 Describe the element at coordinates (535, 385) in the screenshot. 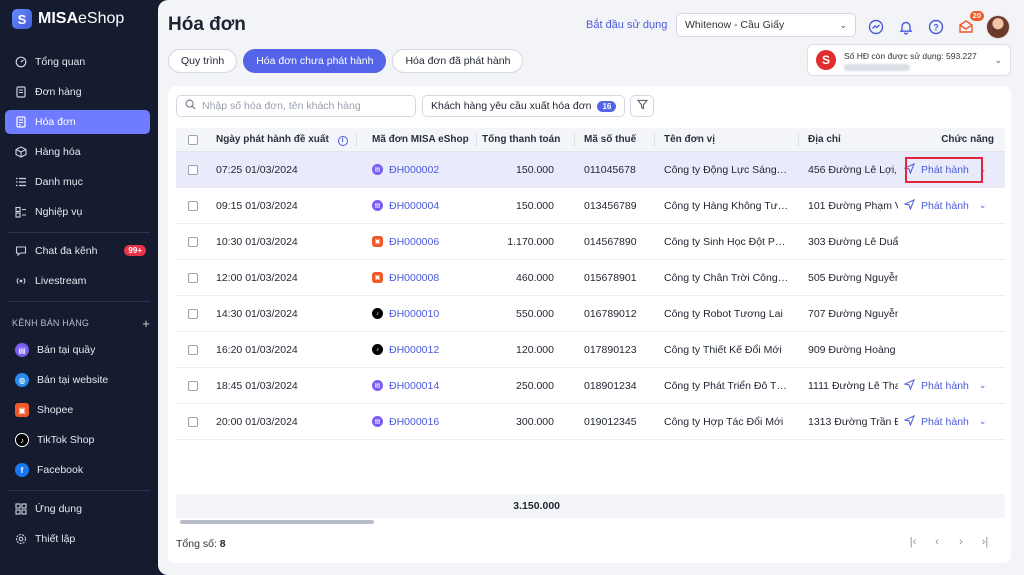

I see `cell-total: 250.000` at that location.